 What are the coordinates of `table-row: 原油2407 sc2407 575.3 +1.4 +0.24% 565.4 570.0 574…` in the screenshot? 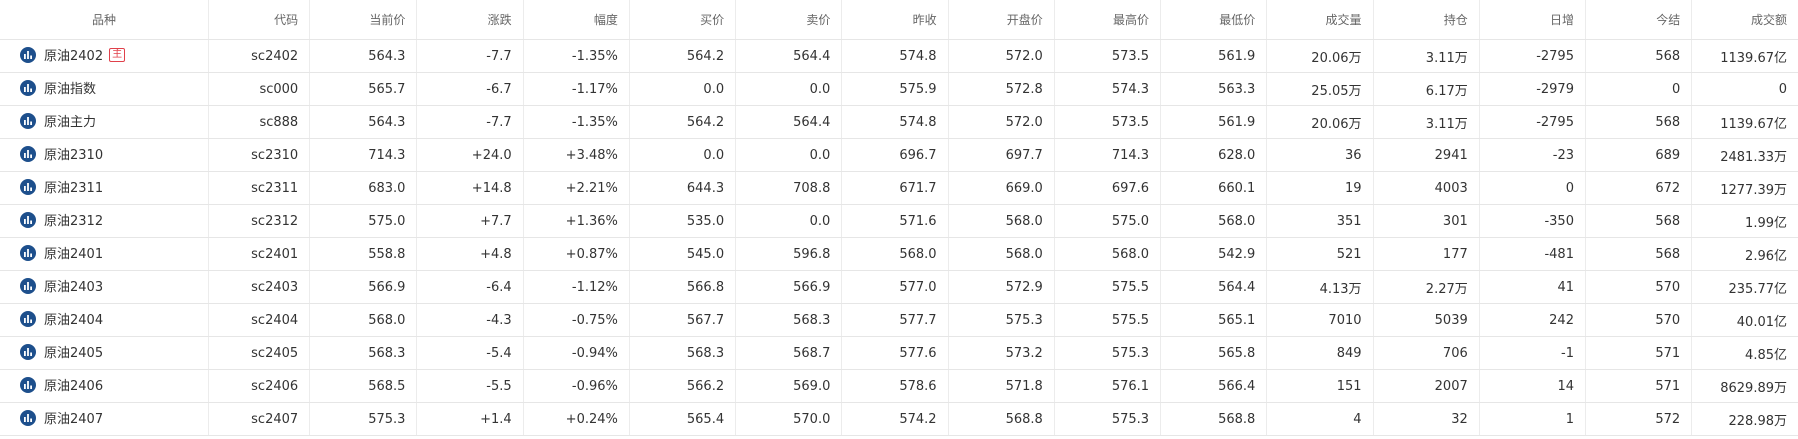 It's located at (899, 419).